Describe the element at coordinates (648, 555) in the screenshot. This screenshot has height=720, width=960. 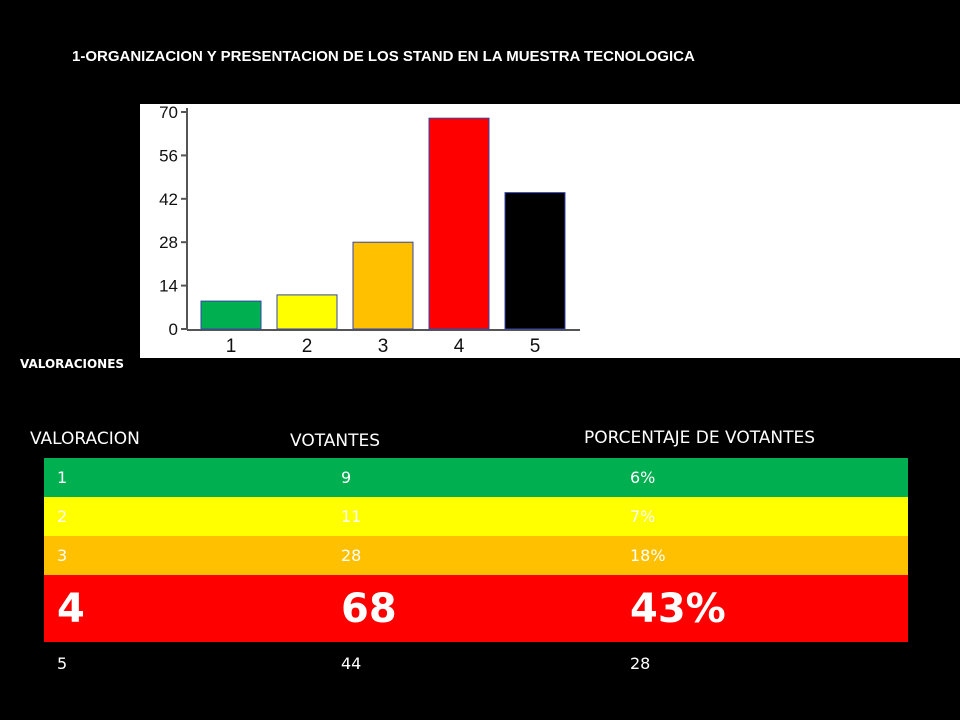
I see `cell-porcentaje: 18%` at that location.